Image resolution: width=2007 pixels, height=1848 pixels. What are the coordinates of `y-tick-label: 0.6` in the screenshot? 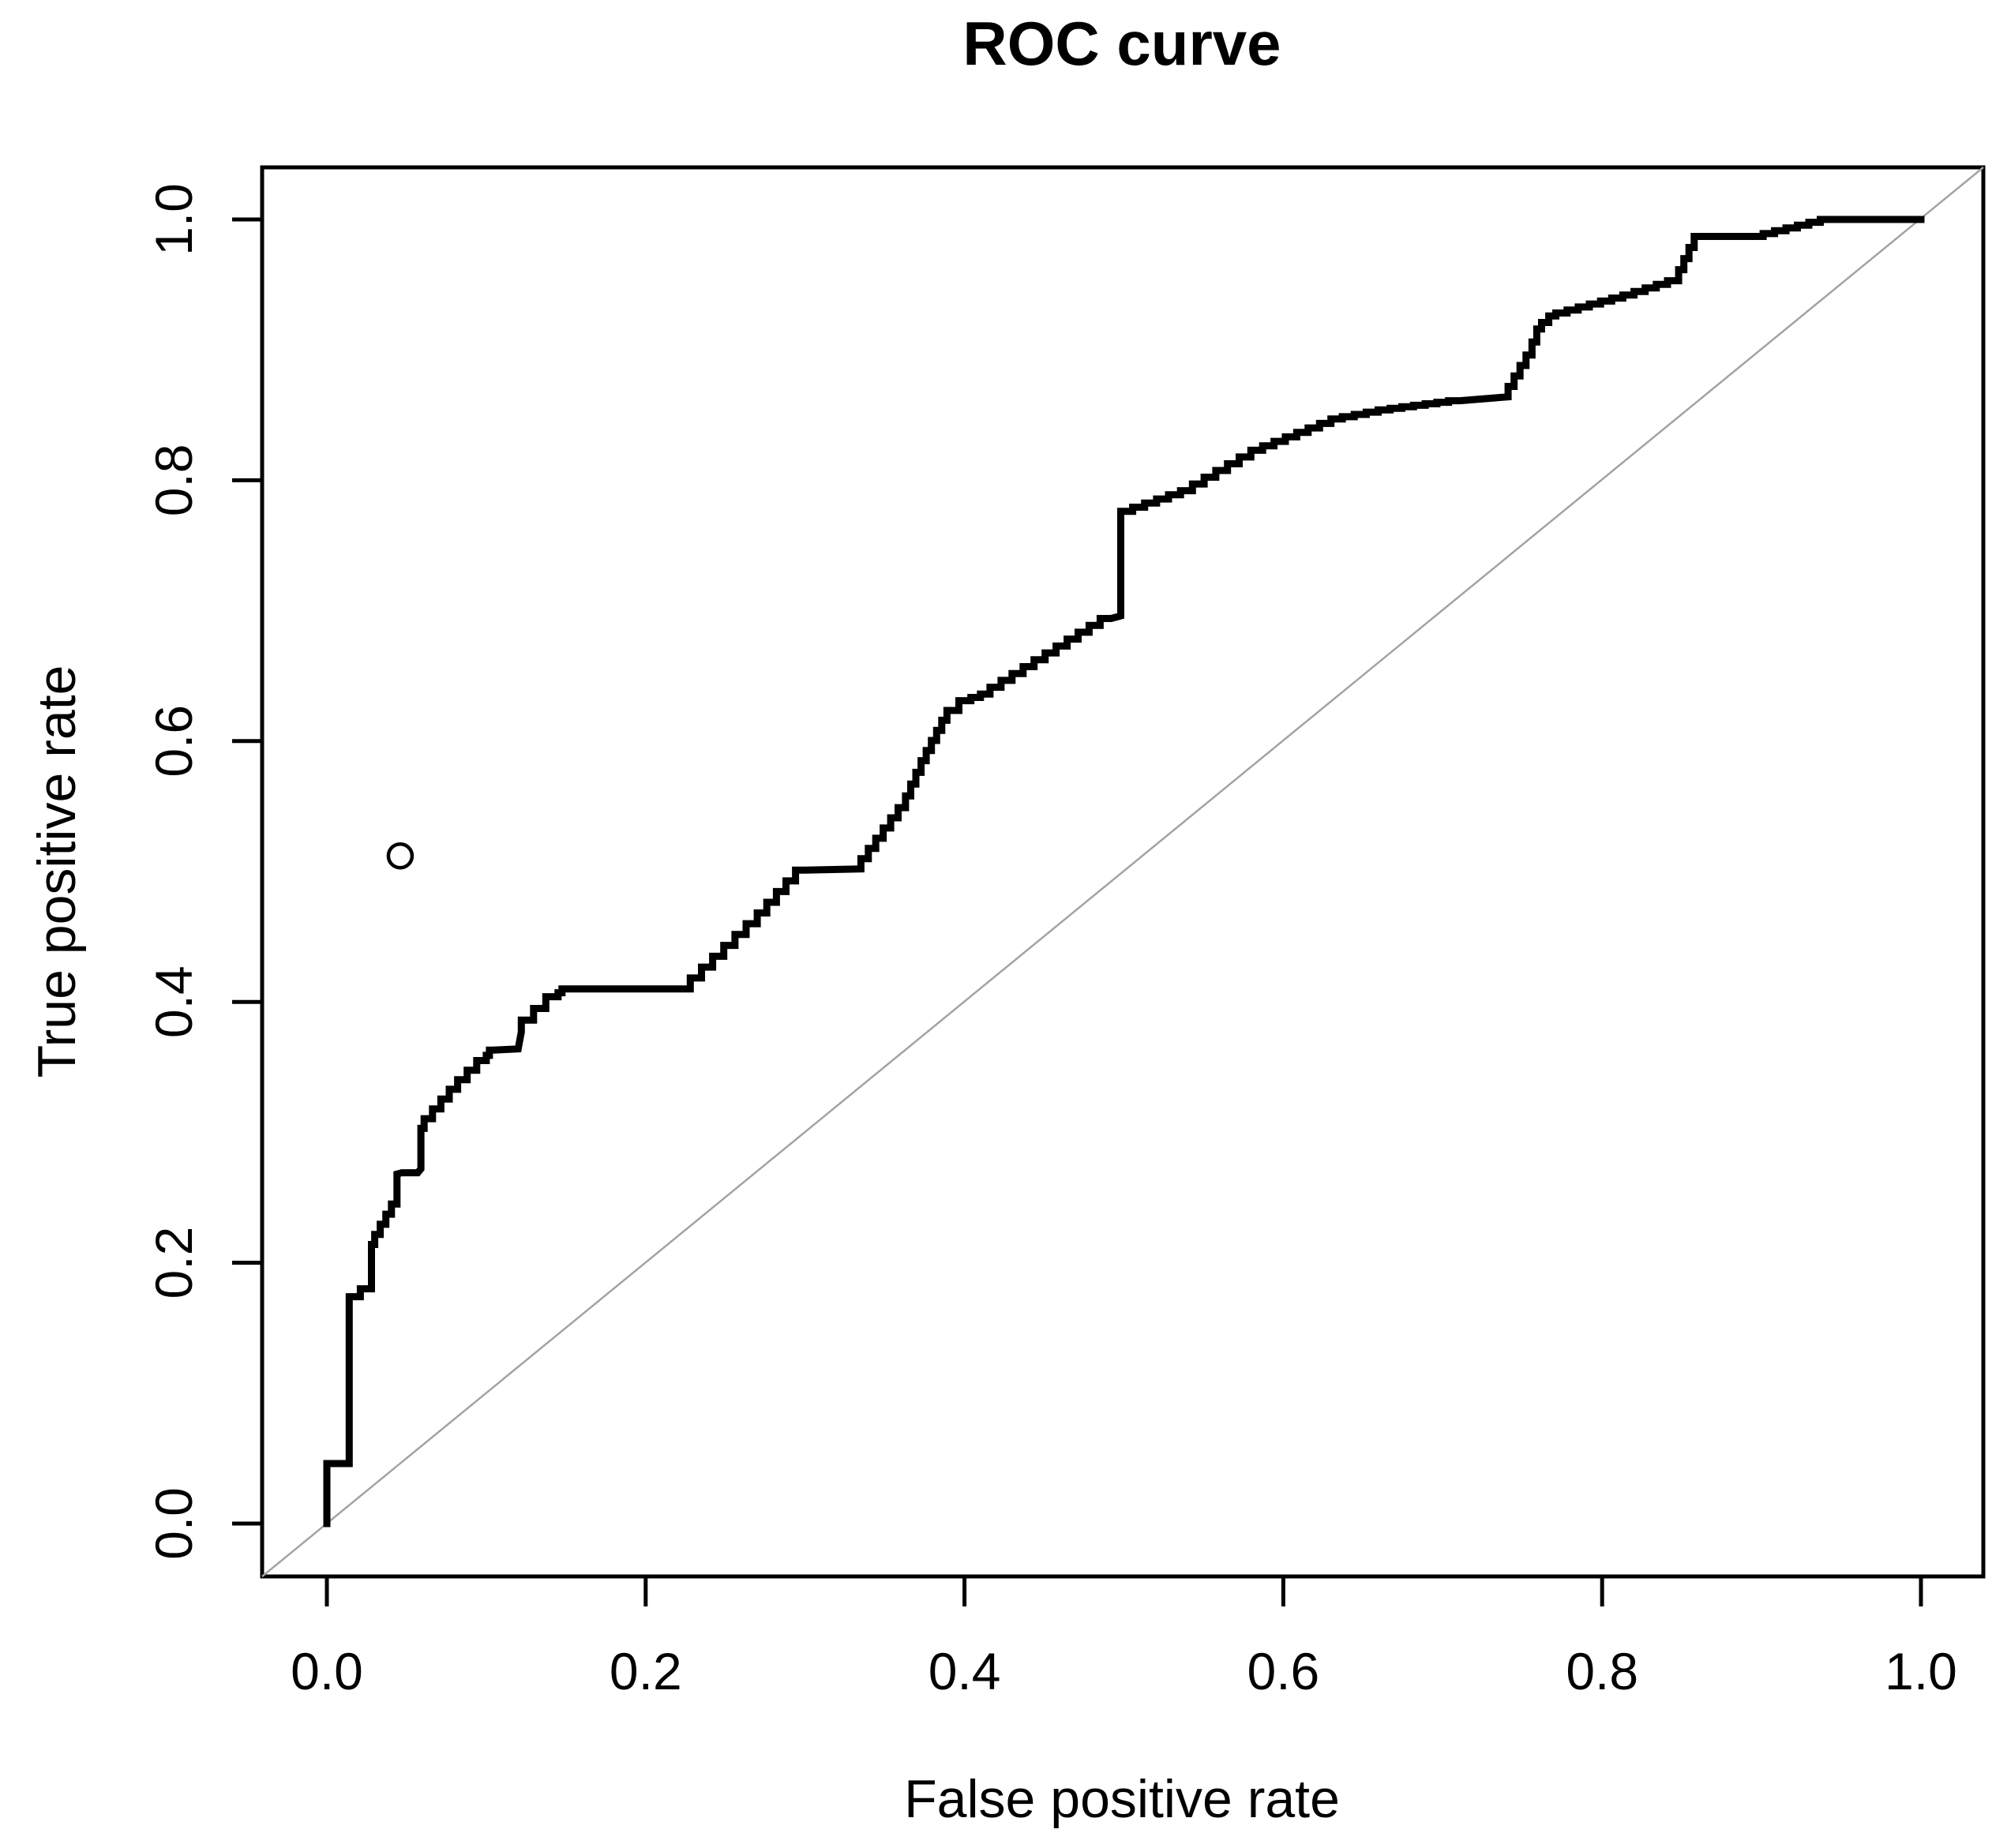 It's located at (173, 741).